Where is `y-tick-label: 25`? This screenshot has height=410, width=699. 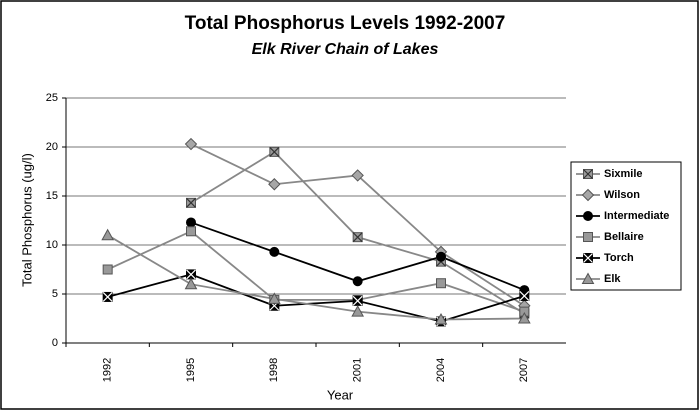 y-tick-label: 25 is located at coordinates (52, 98).